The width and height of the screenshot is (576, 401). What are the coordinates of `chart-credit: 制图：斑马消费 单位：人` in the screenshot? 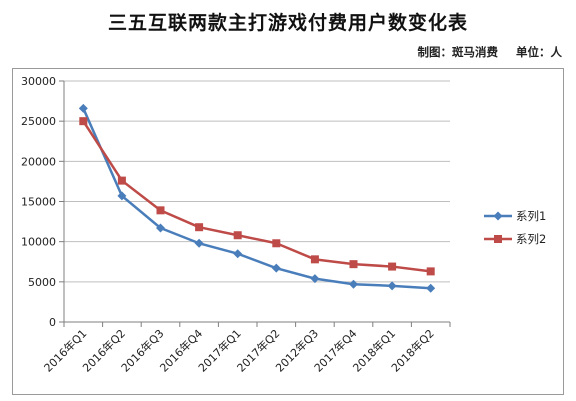 It's located at (482, 52).